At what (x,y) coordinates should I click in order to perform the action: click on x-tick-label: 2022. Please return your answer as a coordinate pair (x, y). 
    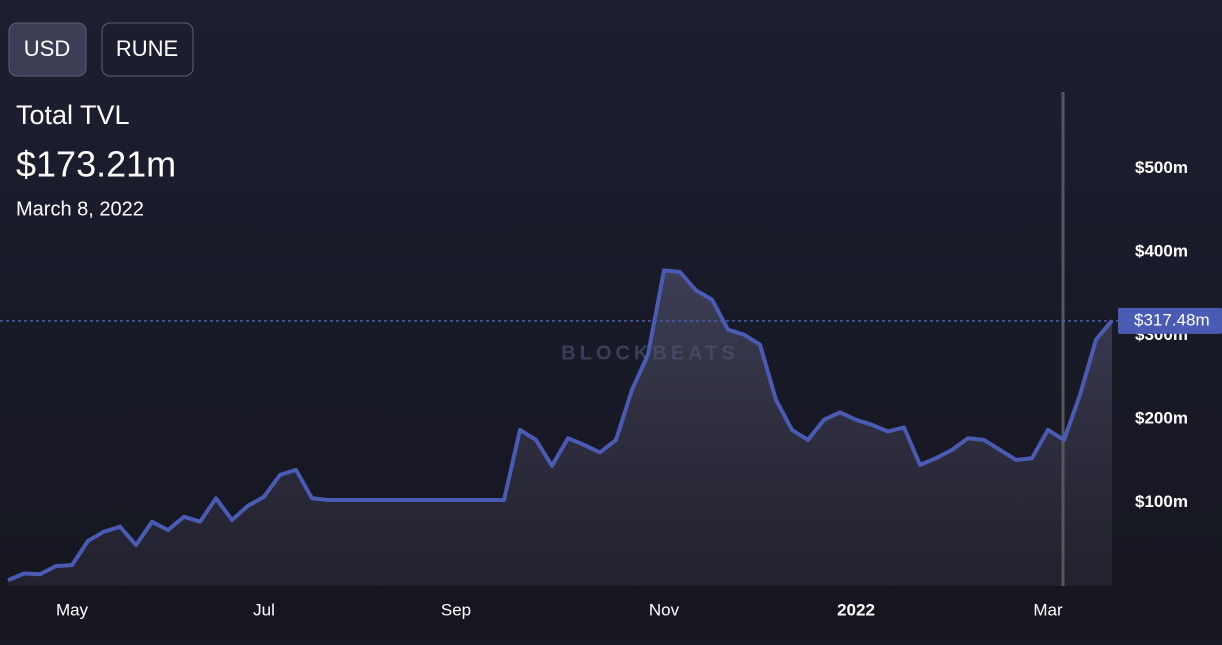
    Looking at the image, I should click on (856, 609).